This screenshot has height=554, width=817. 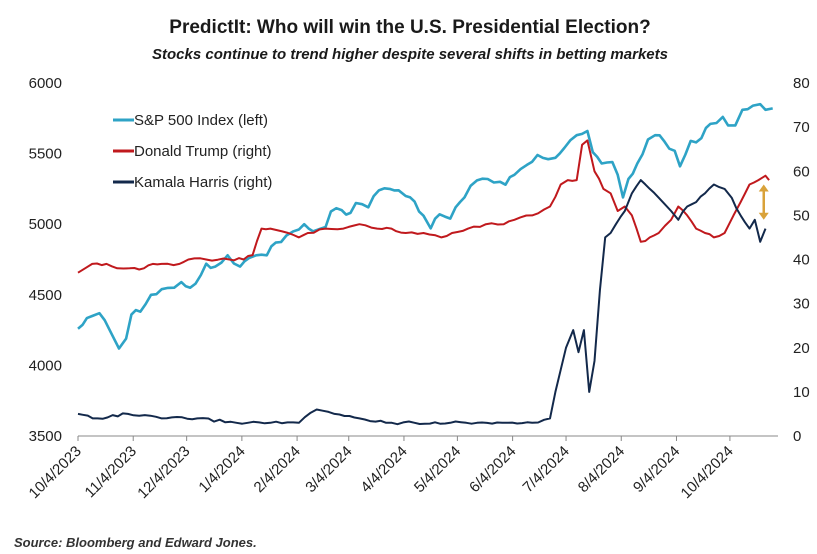 I want to click on y-left-tick-label: 4000, so click(x=45, y=365).